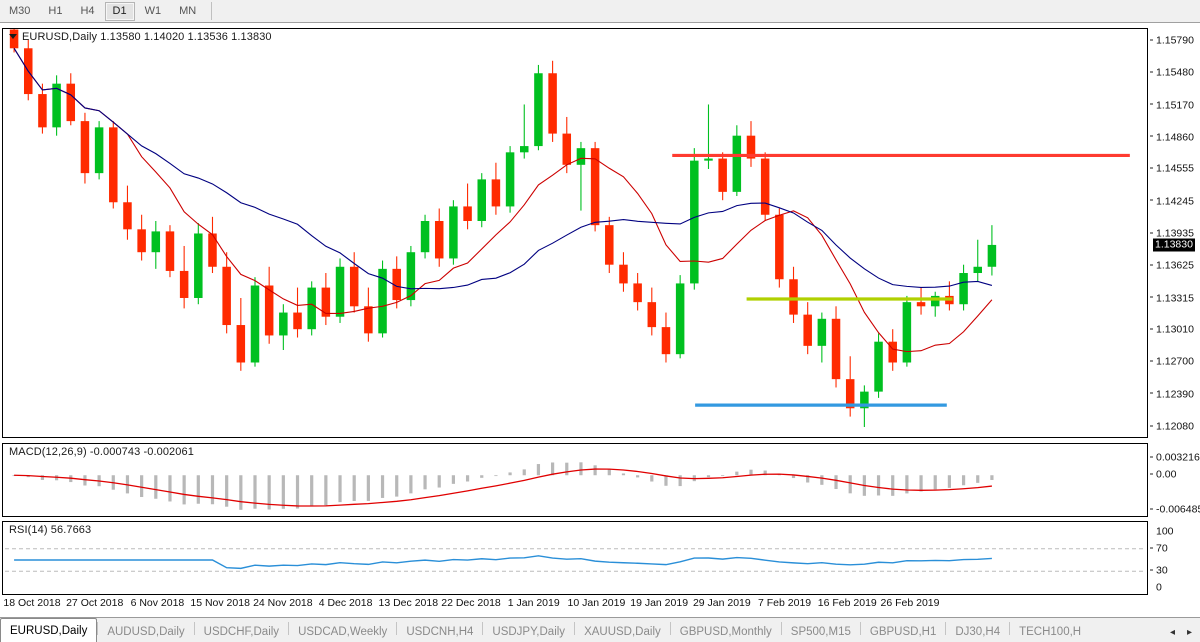 This screenshot has width=1200, height=642. Describe the element at coordinates (220, 603) in the screenshot. I see `date-axis-label: 15 Nov 2018` at that location.